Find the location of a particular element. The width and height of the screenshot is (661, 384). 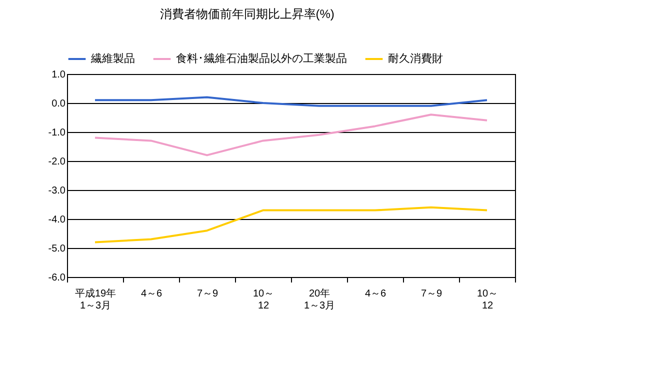

y-tick-label: -5.0 is located at coordinates (57, 249).